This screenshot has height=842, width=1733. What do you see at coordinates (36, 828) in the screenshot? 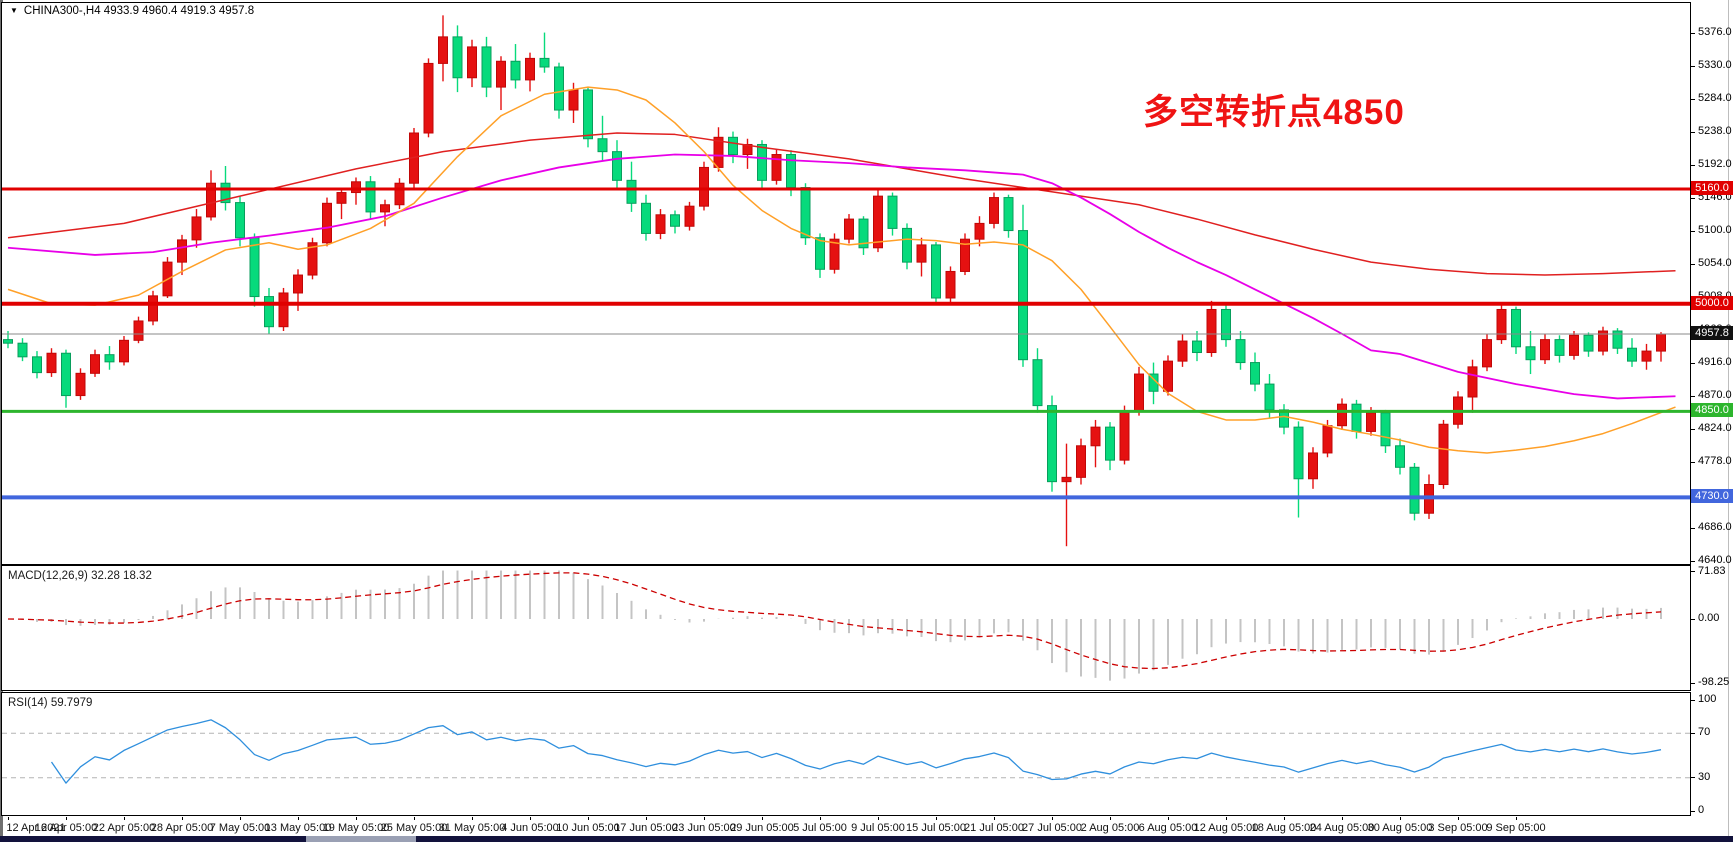
I see `date-label: 12 Apr 2021` at bounding box center [36, 828].